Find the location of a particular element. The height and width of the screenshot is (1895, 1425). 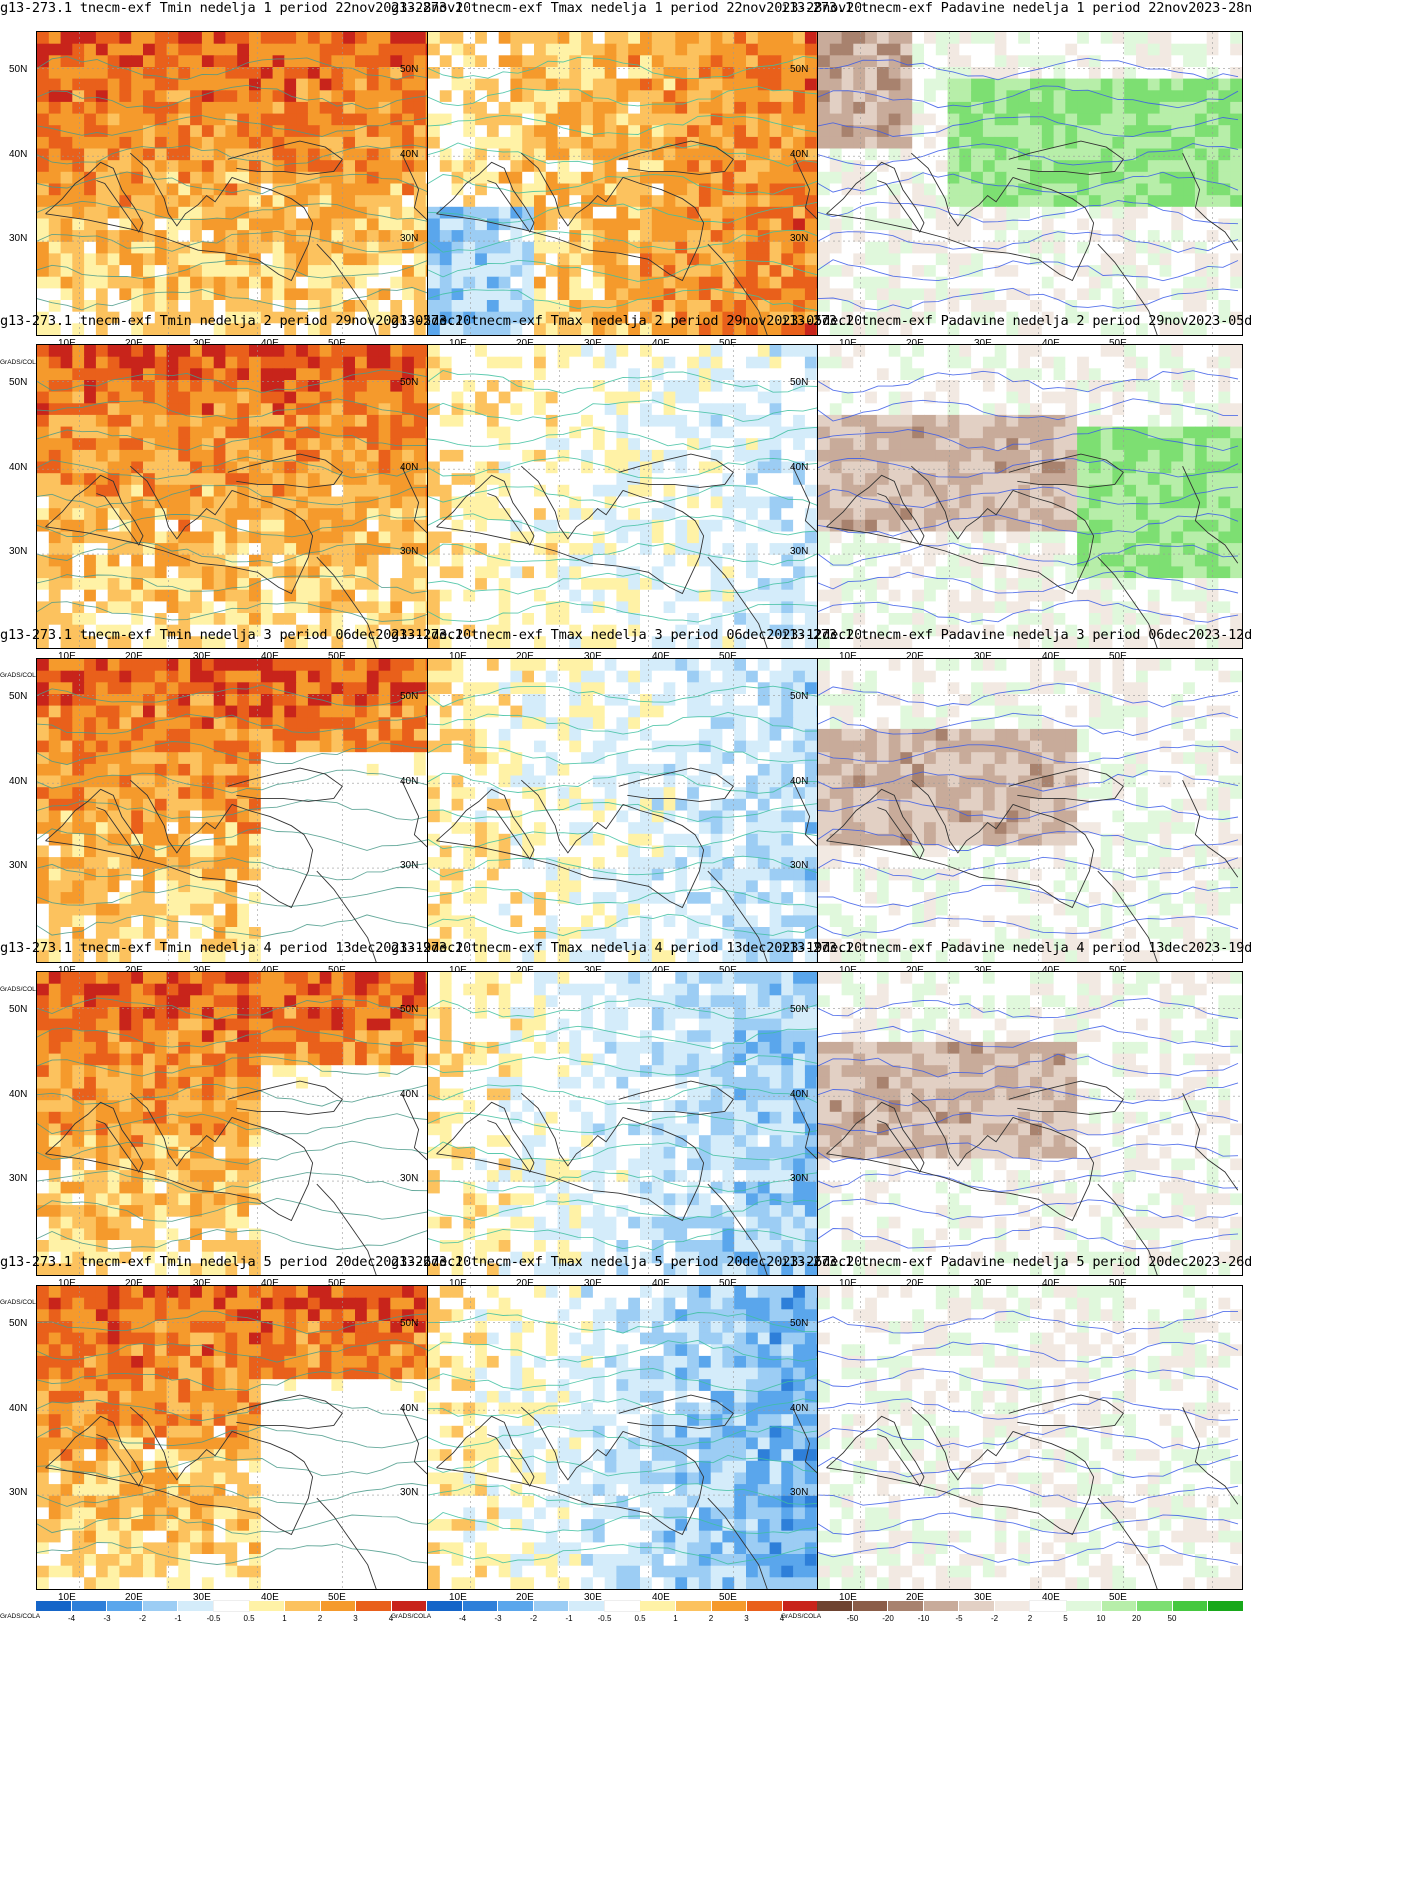

colorbar-labels: -50 -20 -10 -5 -2 2 5 10 20 50 is located at coordinates (1030, 1620).